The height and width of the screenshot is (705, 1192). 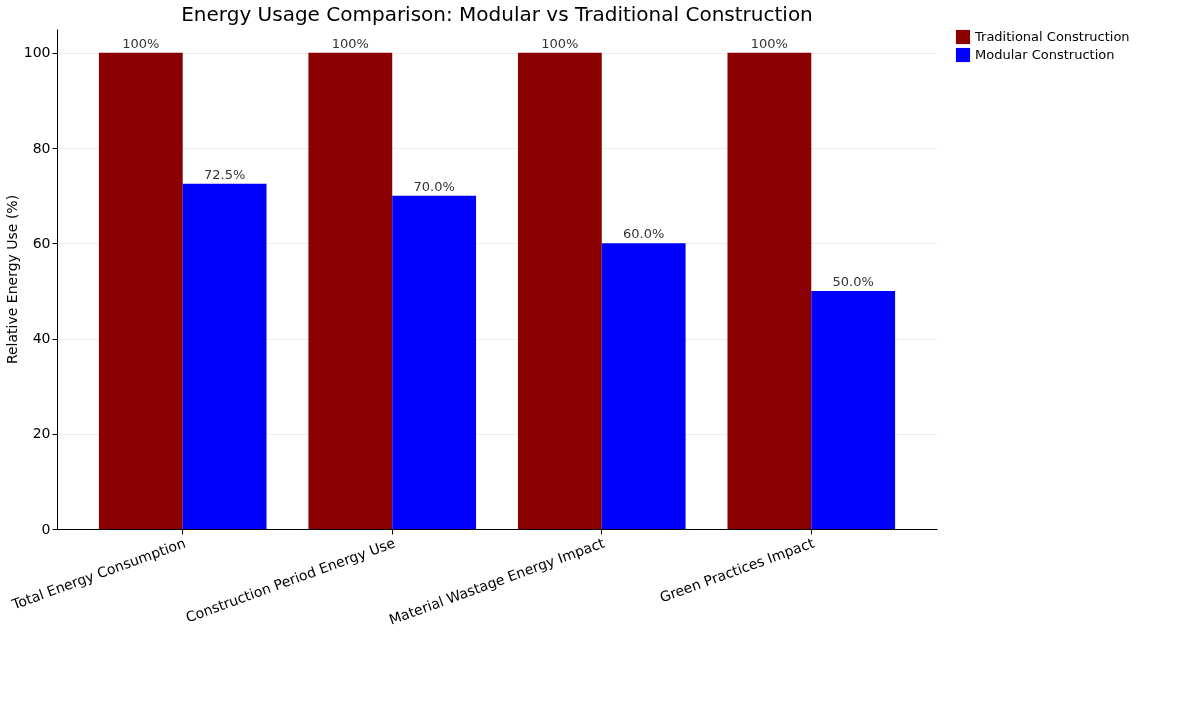 I want to click on legend-label: Traditional Construction, so click(x=1052, y=36).